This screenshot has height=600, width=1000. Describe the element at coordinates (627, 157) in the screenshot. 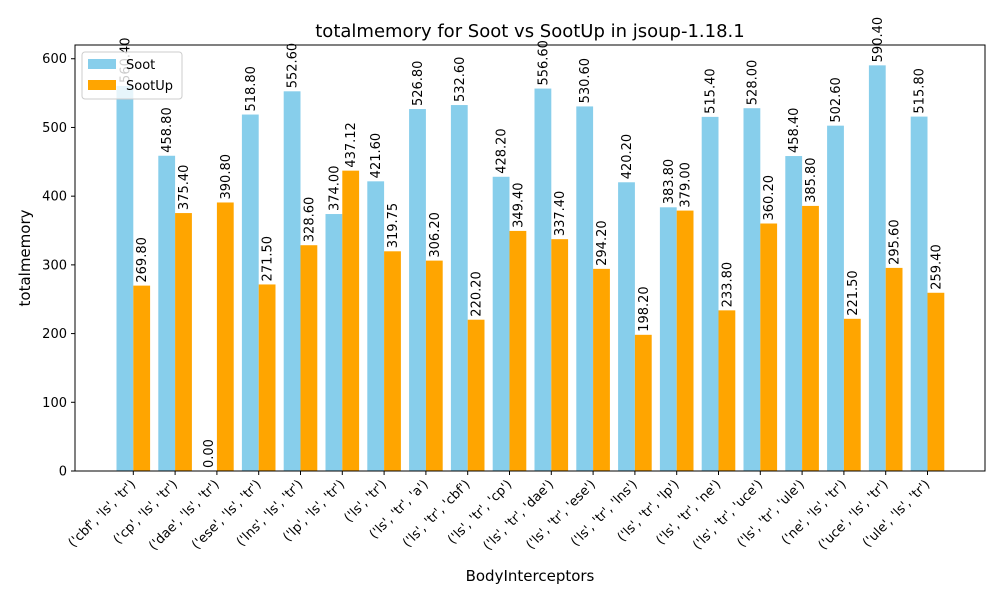

I see `data-label-soot-12: 420.20` at that location.